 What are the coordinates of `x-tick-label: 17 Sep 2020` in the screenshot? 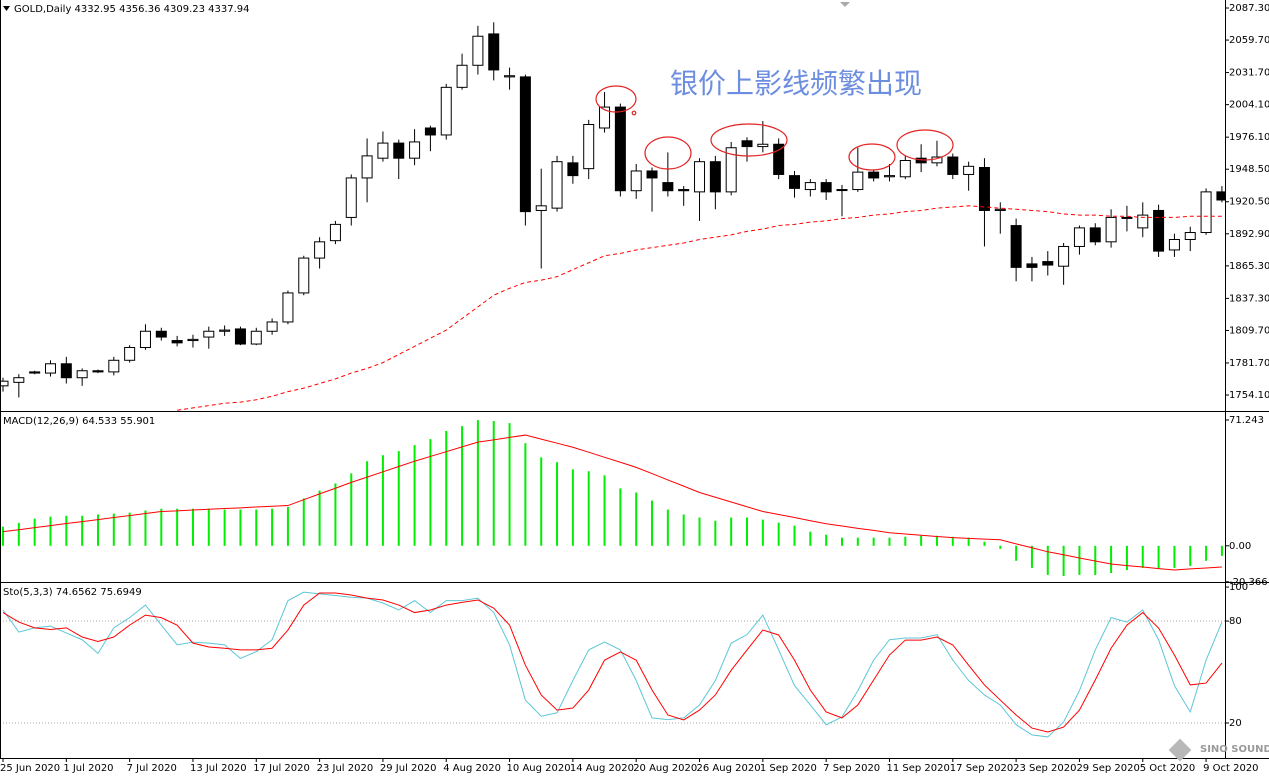 It's located at (981, 768).